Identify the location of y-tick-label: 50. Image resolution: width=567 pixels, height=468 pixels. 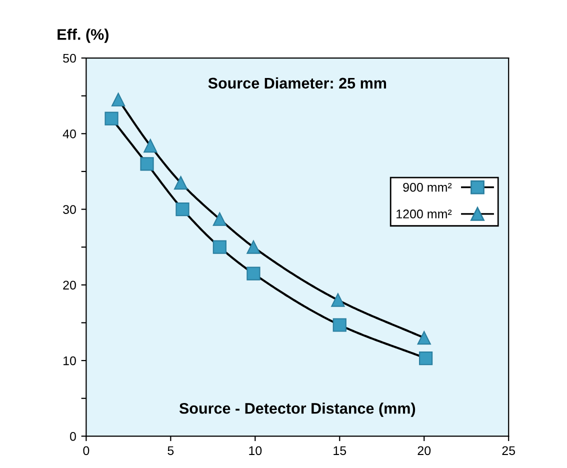
(69, 58).